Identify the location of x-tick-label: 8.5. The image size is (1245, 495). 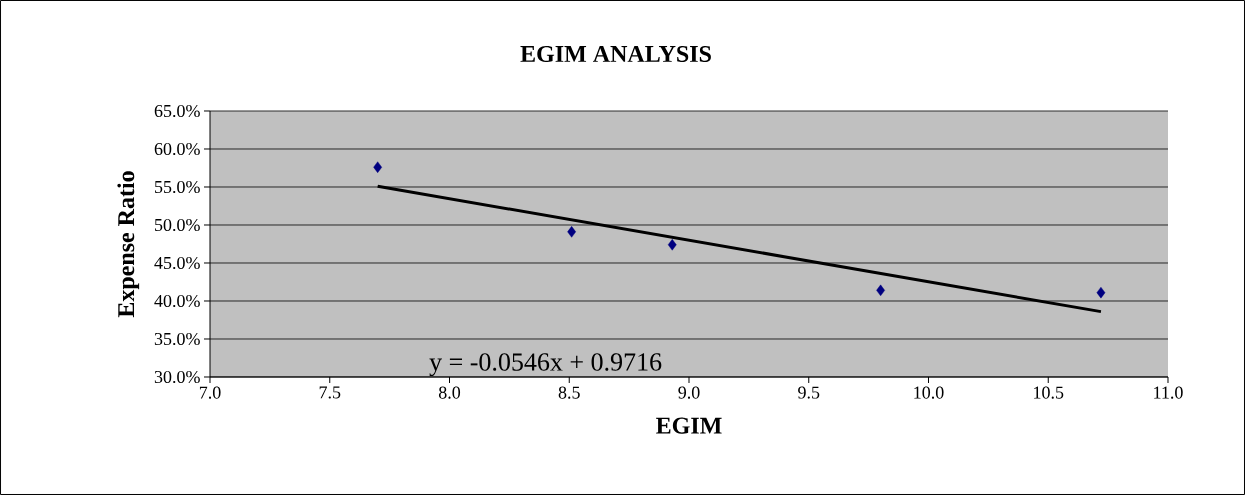
(569, 392).